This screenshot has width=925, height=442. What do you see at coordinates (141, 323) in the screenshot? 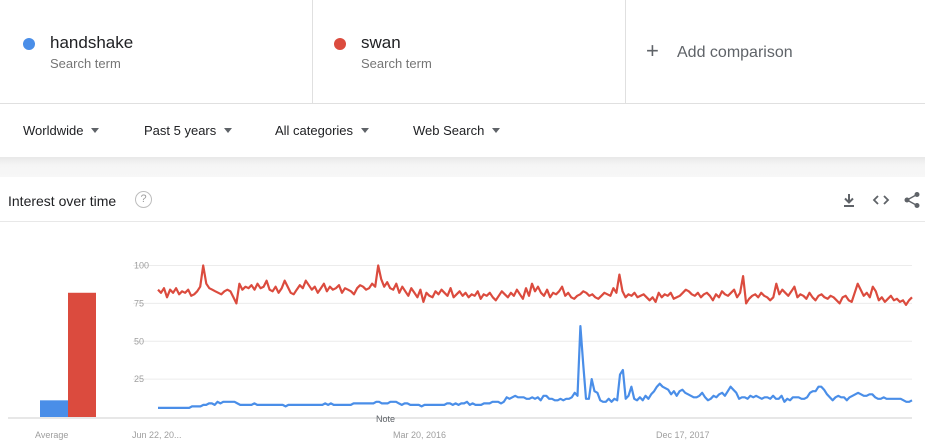
I see `y-axis-ticks: 100 75 50 25` at bounding box center [141, 323].